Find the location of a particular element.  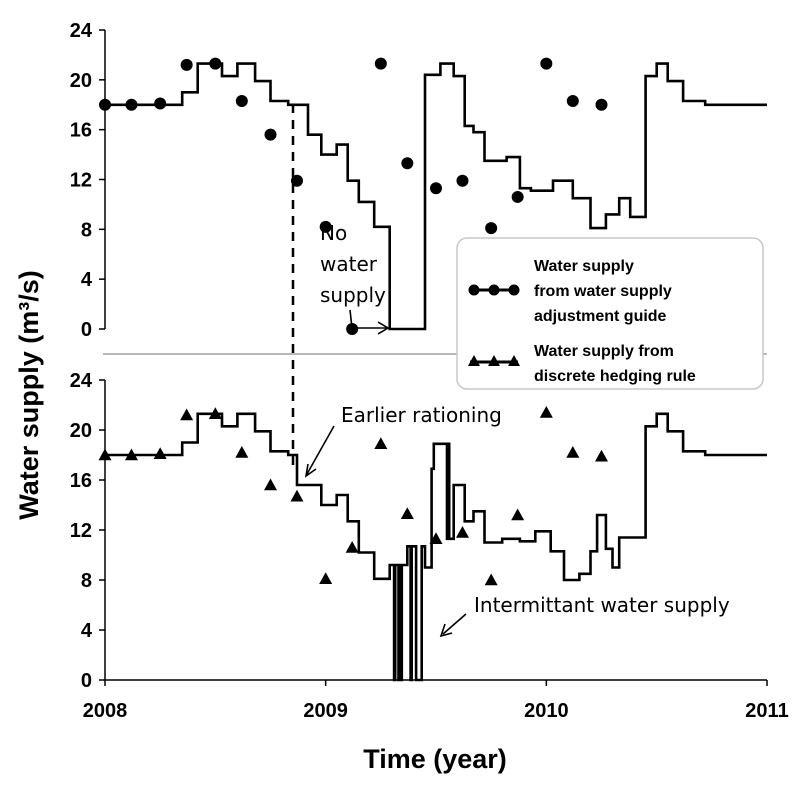

x-axis-title: Time (year) is located at coordinates (435, 759).